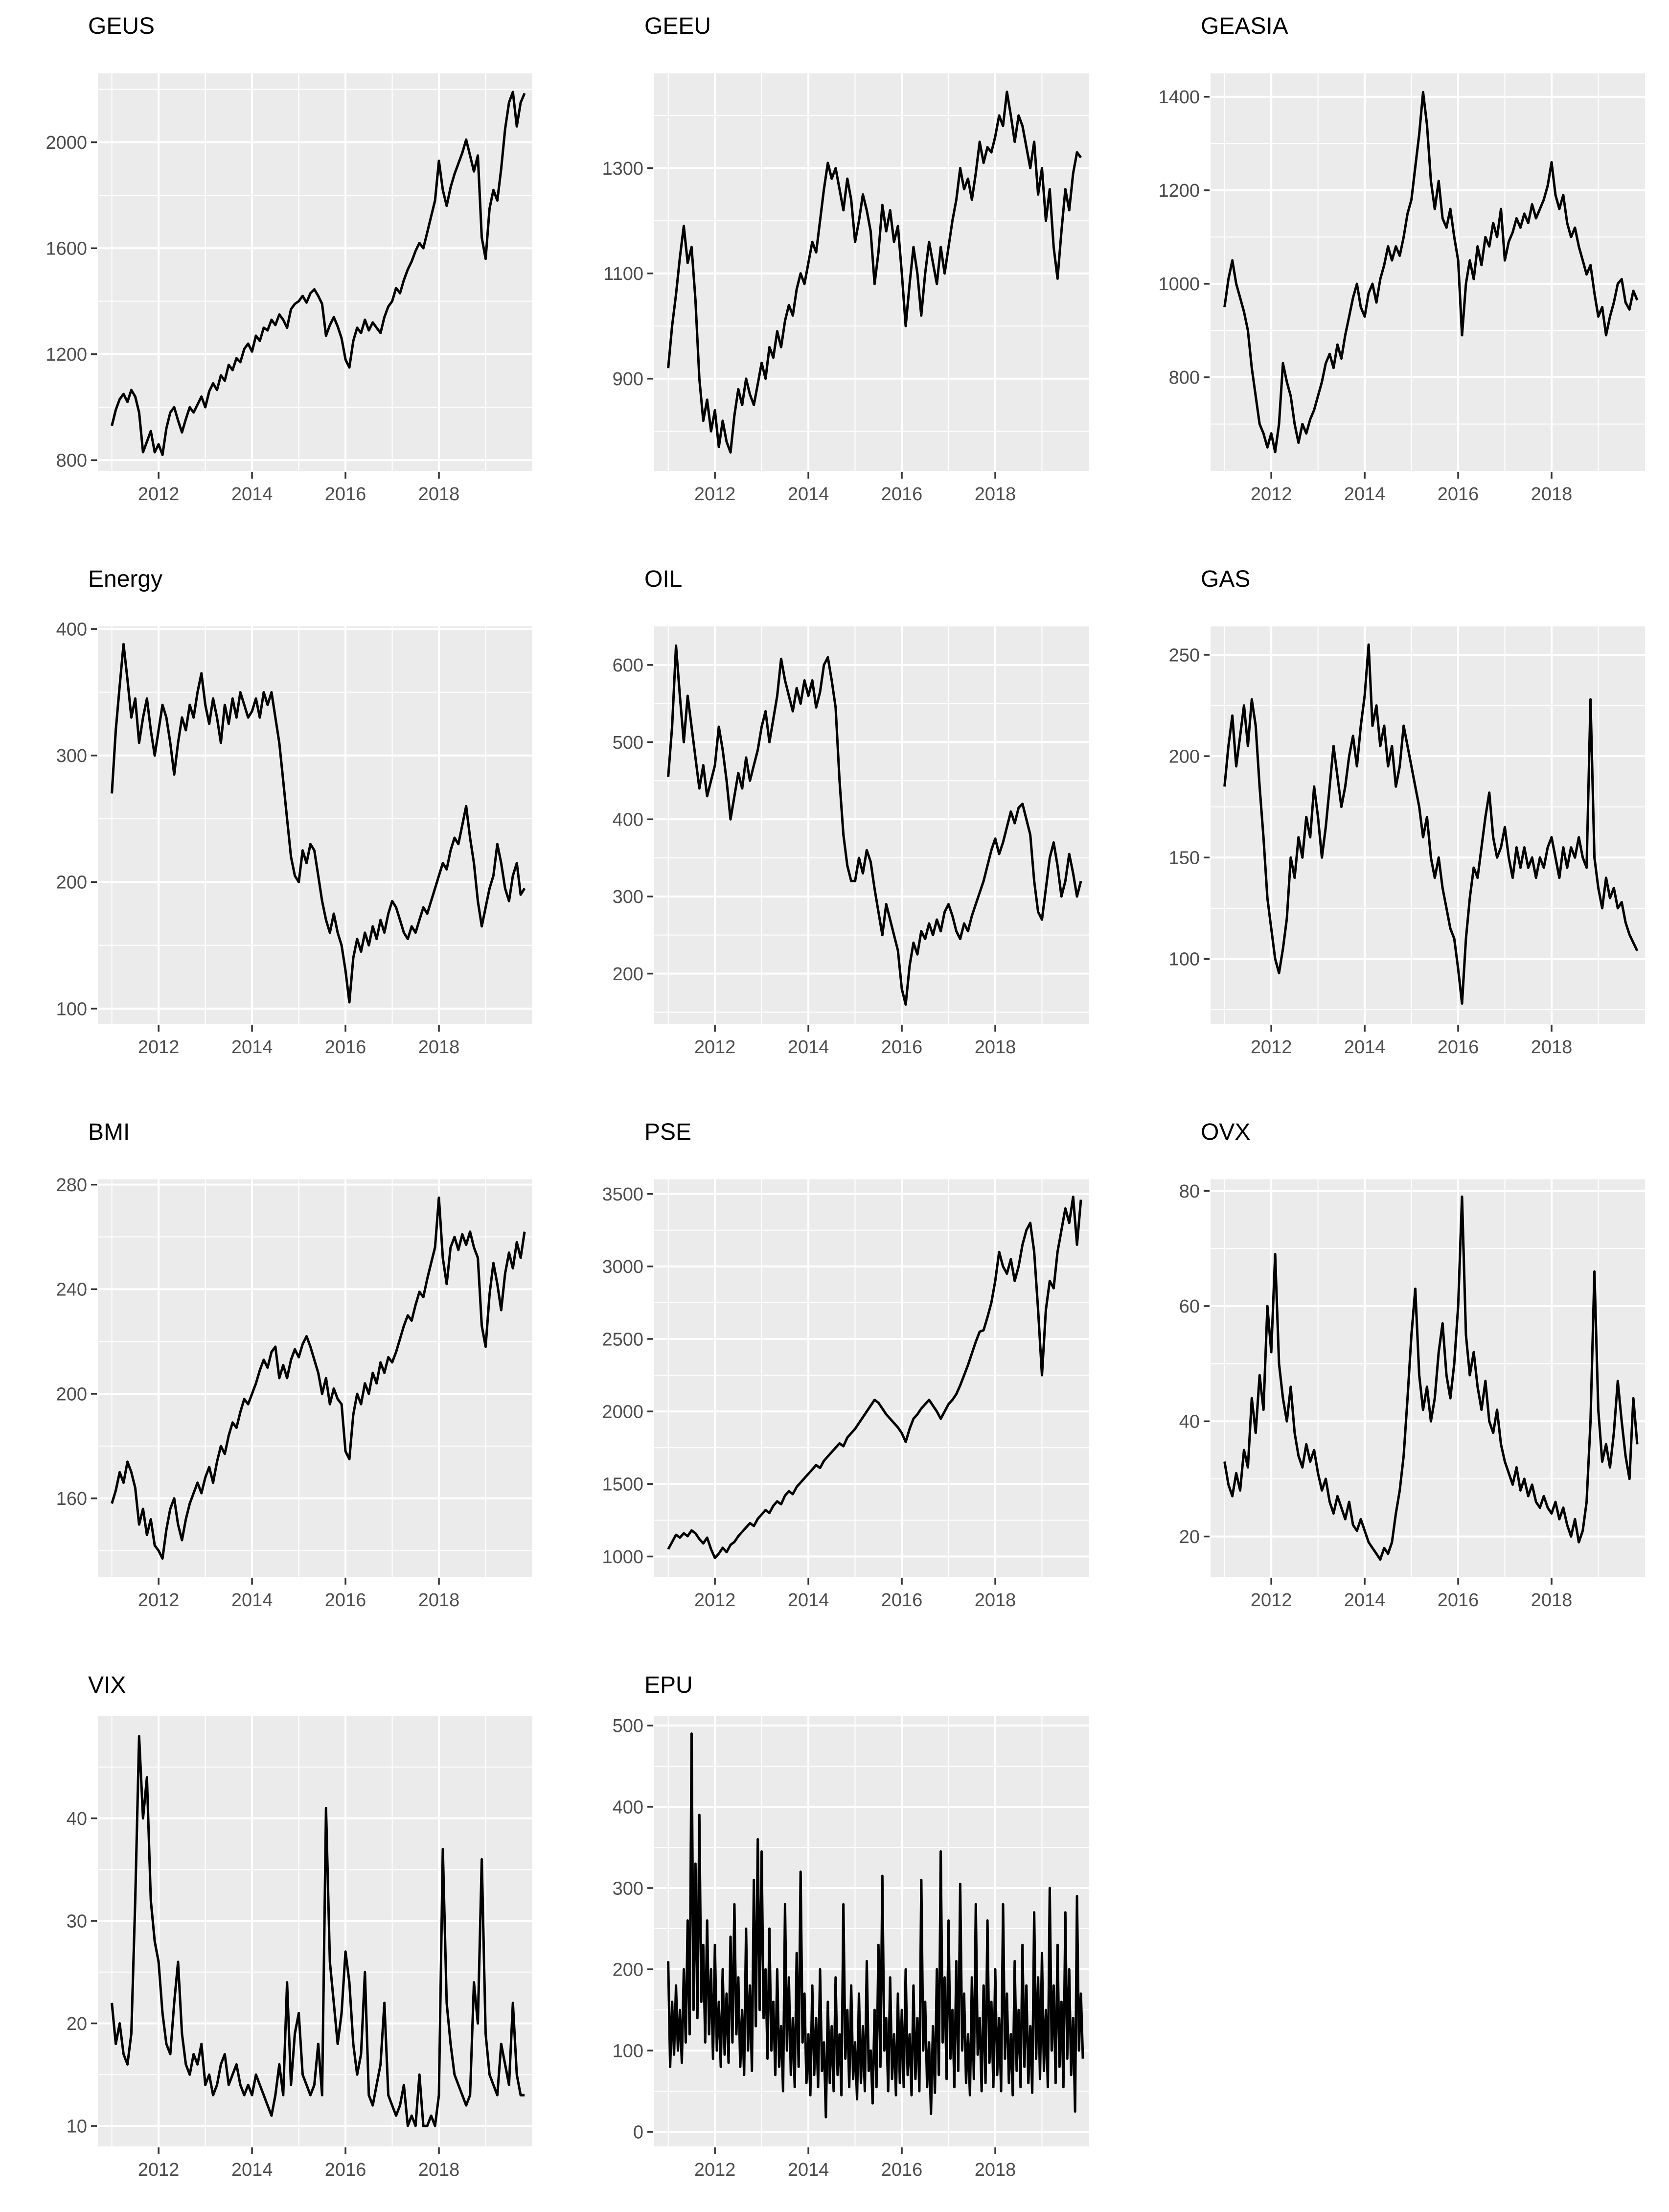 Image resolution: width=1669 pixels, height=2212 pixels. I want to click on y-axis-label: 280, so click(71, 1185).